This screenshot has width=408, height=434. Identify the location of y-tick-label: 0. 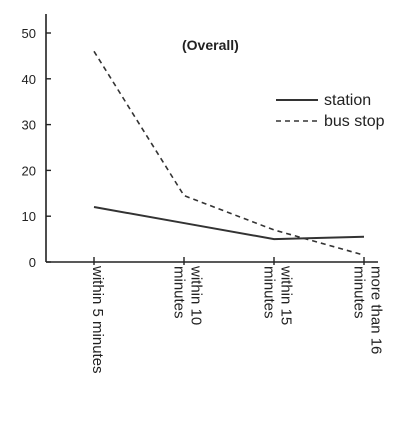
(32, 262).